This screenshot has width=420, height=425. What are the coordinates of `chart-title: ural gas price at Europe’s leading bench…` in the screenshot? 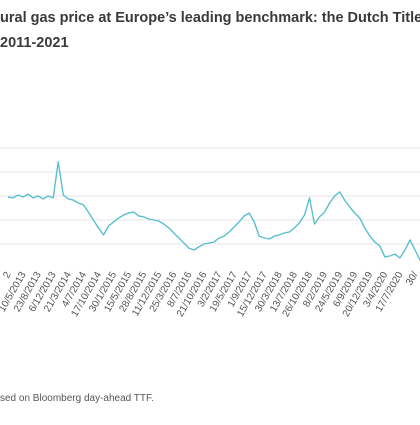 It's located at (210, 18).